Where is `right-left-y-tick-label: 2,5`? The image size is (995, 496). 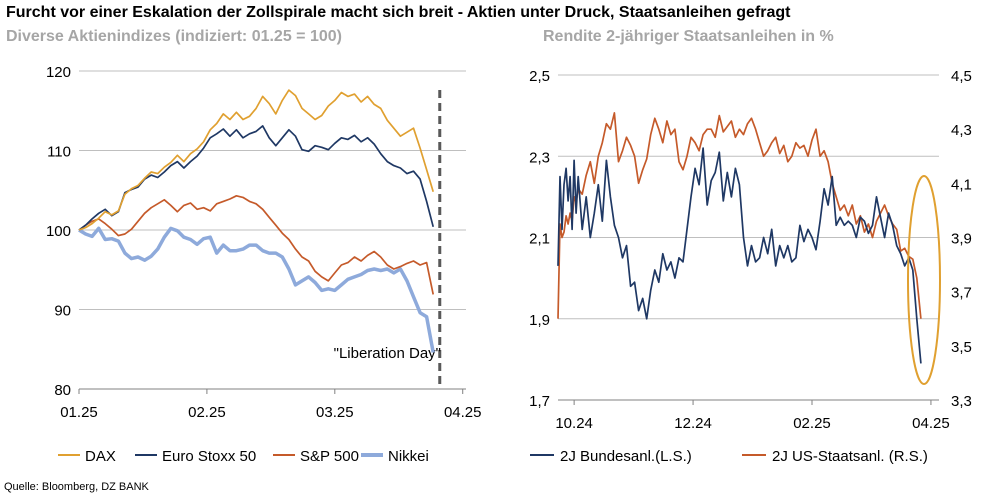
right-left-y-tick-label: 2,5 is located at coordinates (539, 76).